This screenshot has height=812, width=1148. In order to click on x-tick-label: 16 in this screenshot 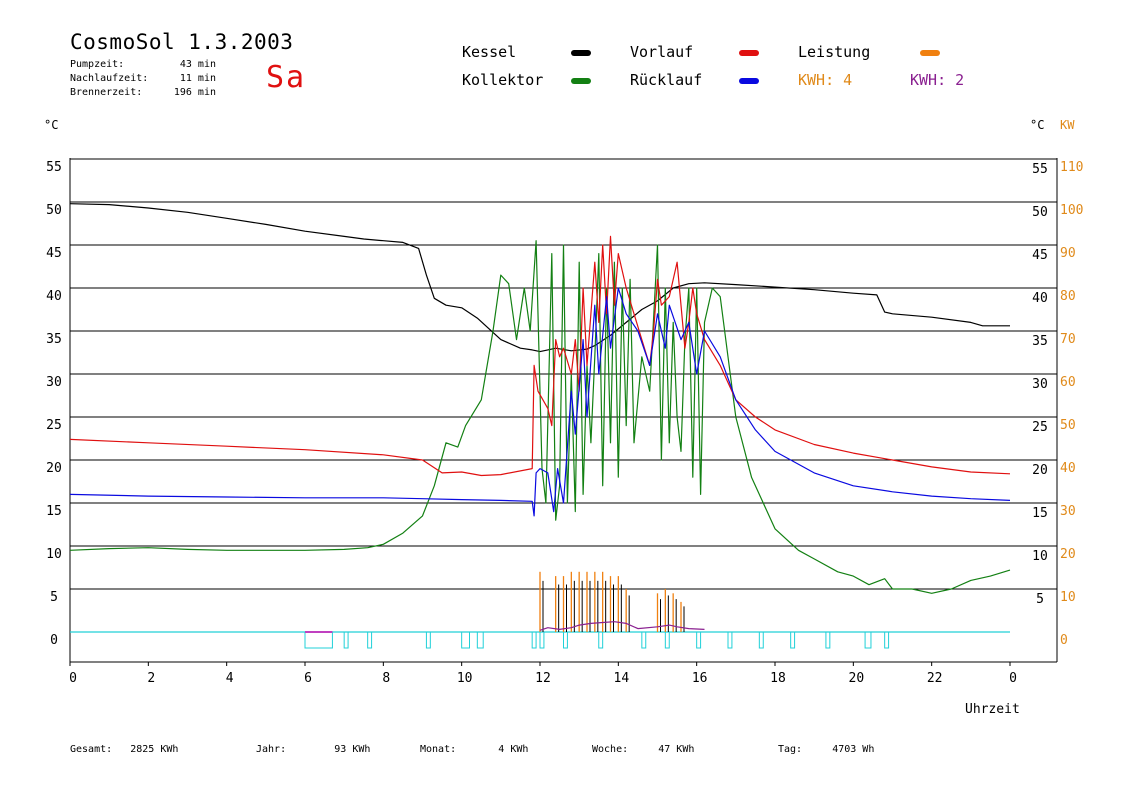, I will do `click(700, 678)`.